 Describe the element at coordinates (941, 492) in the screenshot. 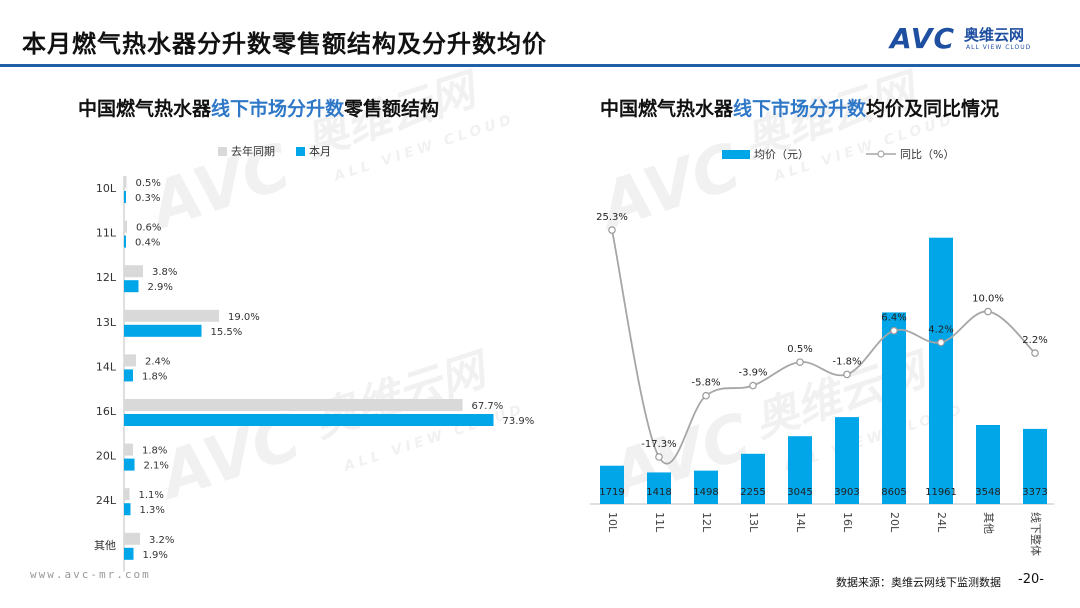

I see `price-data-label: 11961` at that location.